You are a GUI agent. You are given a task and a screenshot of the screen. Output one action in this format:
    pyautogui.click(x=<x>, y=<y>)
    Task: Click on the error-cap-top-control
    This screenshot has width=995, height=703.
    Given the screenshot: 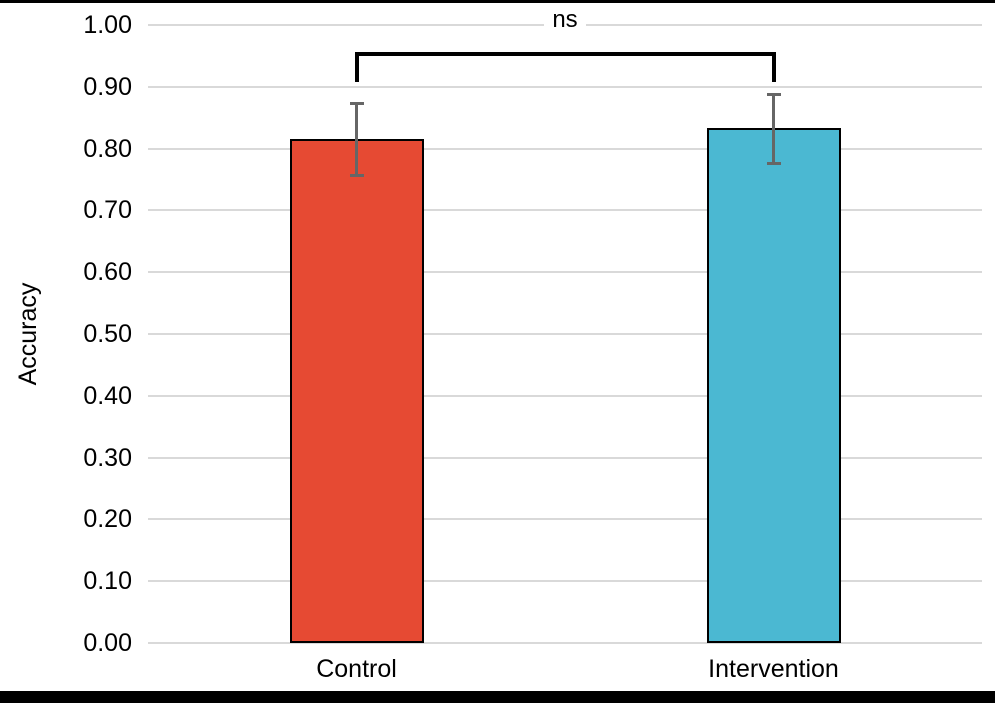 What is the action you would take?
    pyautogui.click(x=356, y=104)
    